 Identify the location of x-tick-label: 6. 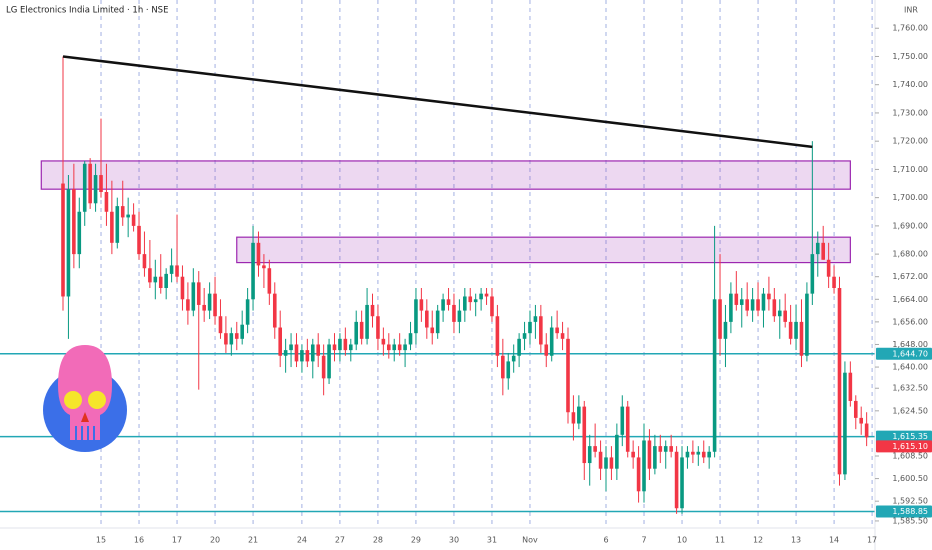
(605, 540).